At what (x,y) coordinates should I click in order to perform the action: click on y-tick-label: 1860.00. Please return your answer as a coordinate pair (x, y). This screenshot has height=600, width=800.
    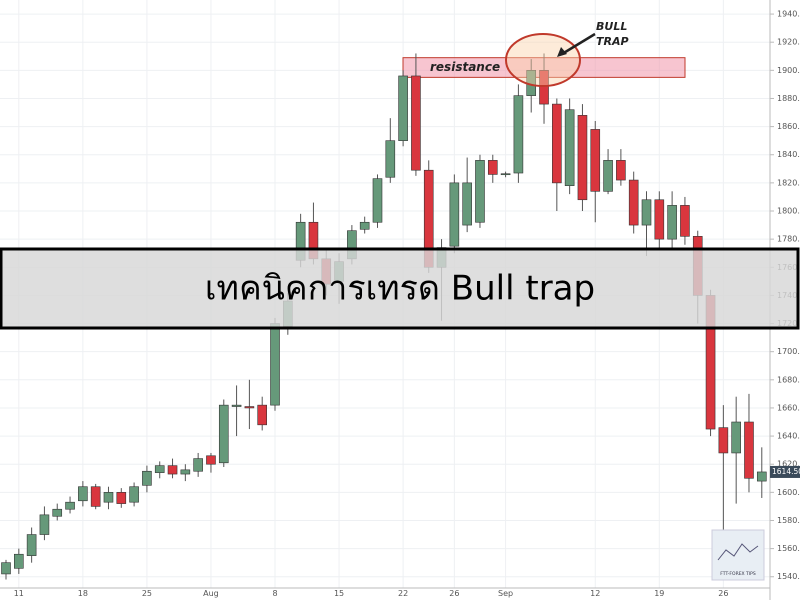
    Looking at the image, I should click on (788, 126).